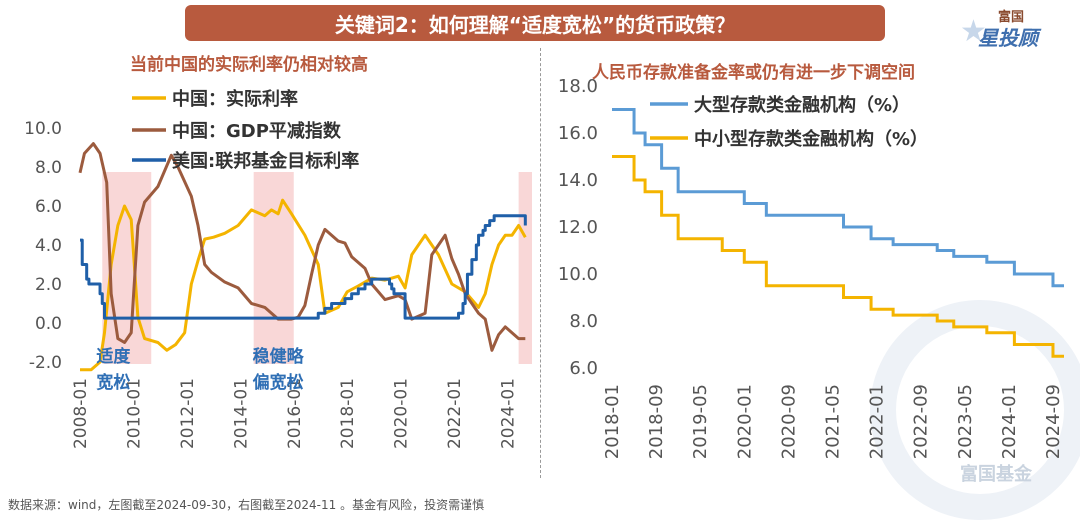 The height and width of the screenshot is (520, 1080). What do you see at coordinates (612, 421) in the screenshot?
I see `right-x-tick-label-0: 2018-01` at bounding box center [612, 421].